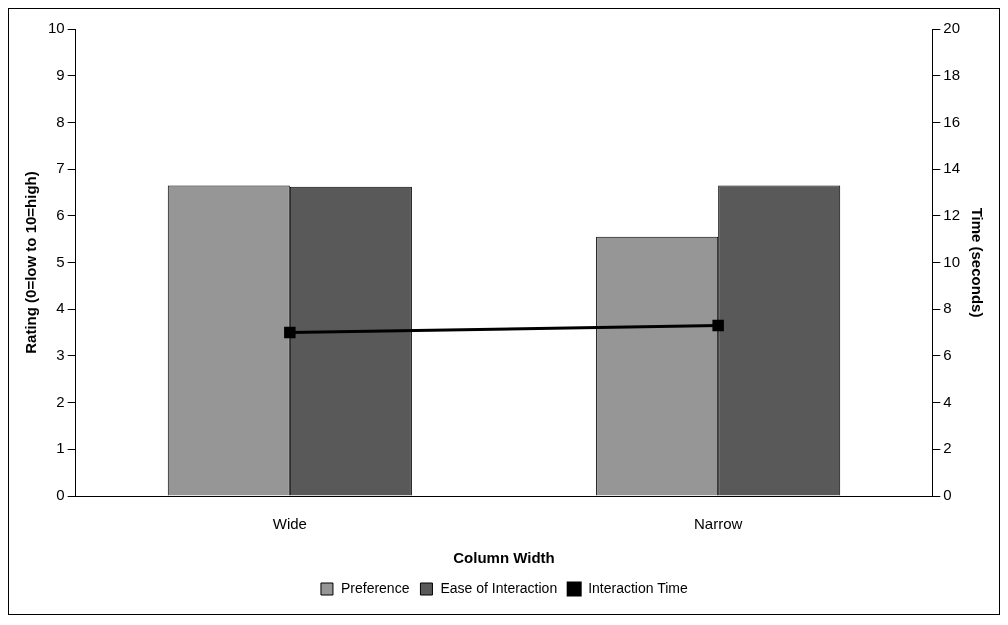 The image size is (1008, 625). I want to click on legend-label: Ease of Interaction, so click(499, 587).